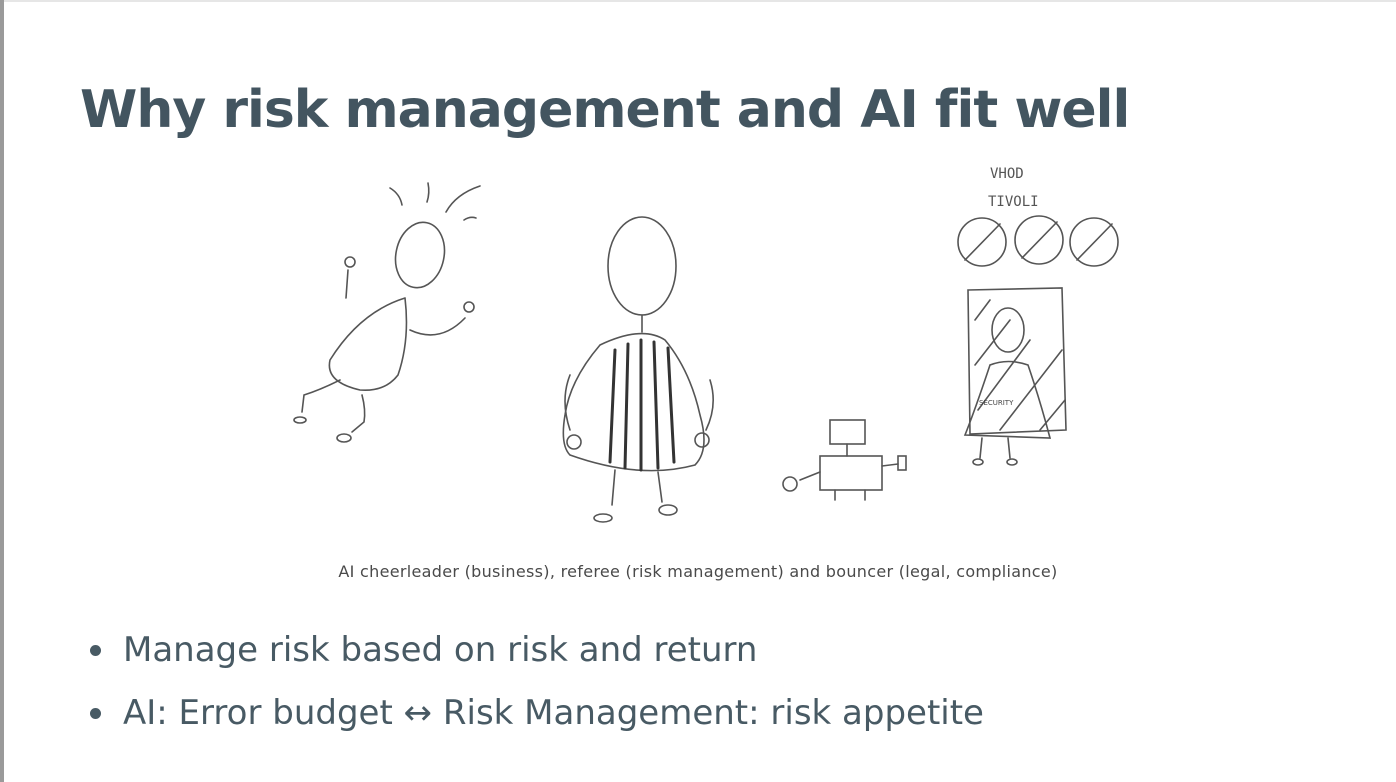  I want to click on referee-figure, so click(638, 369).